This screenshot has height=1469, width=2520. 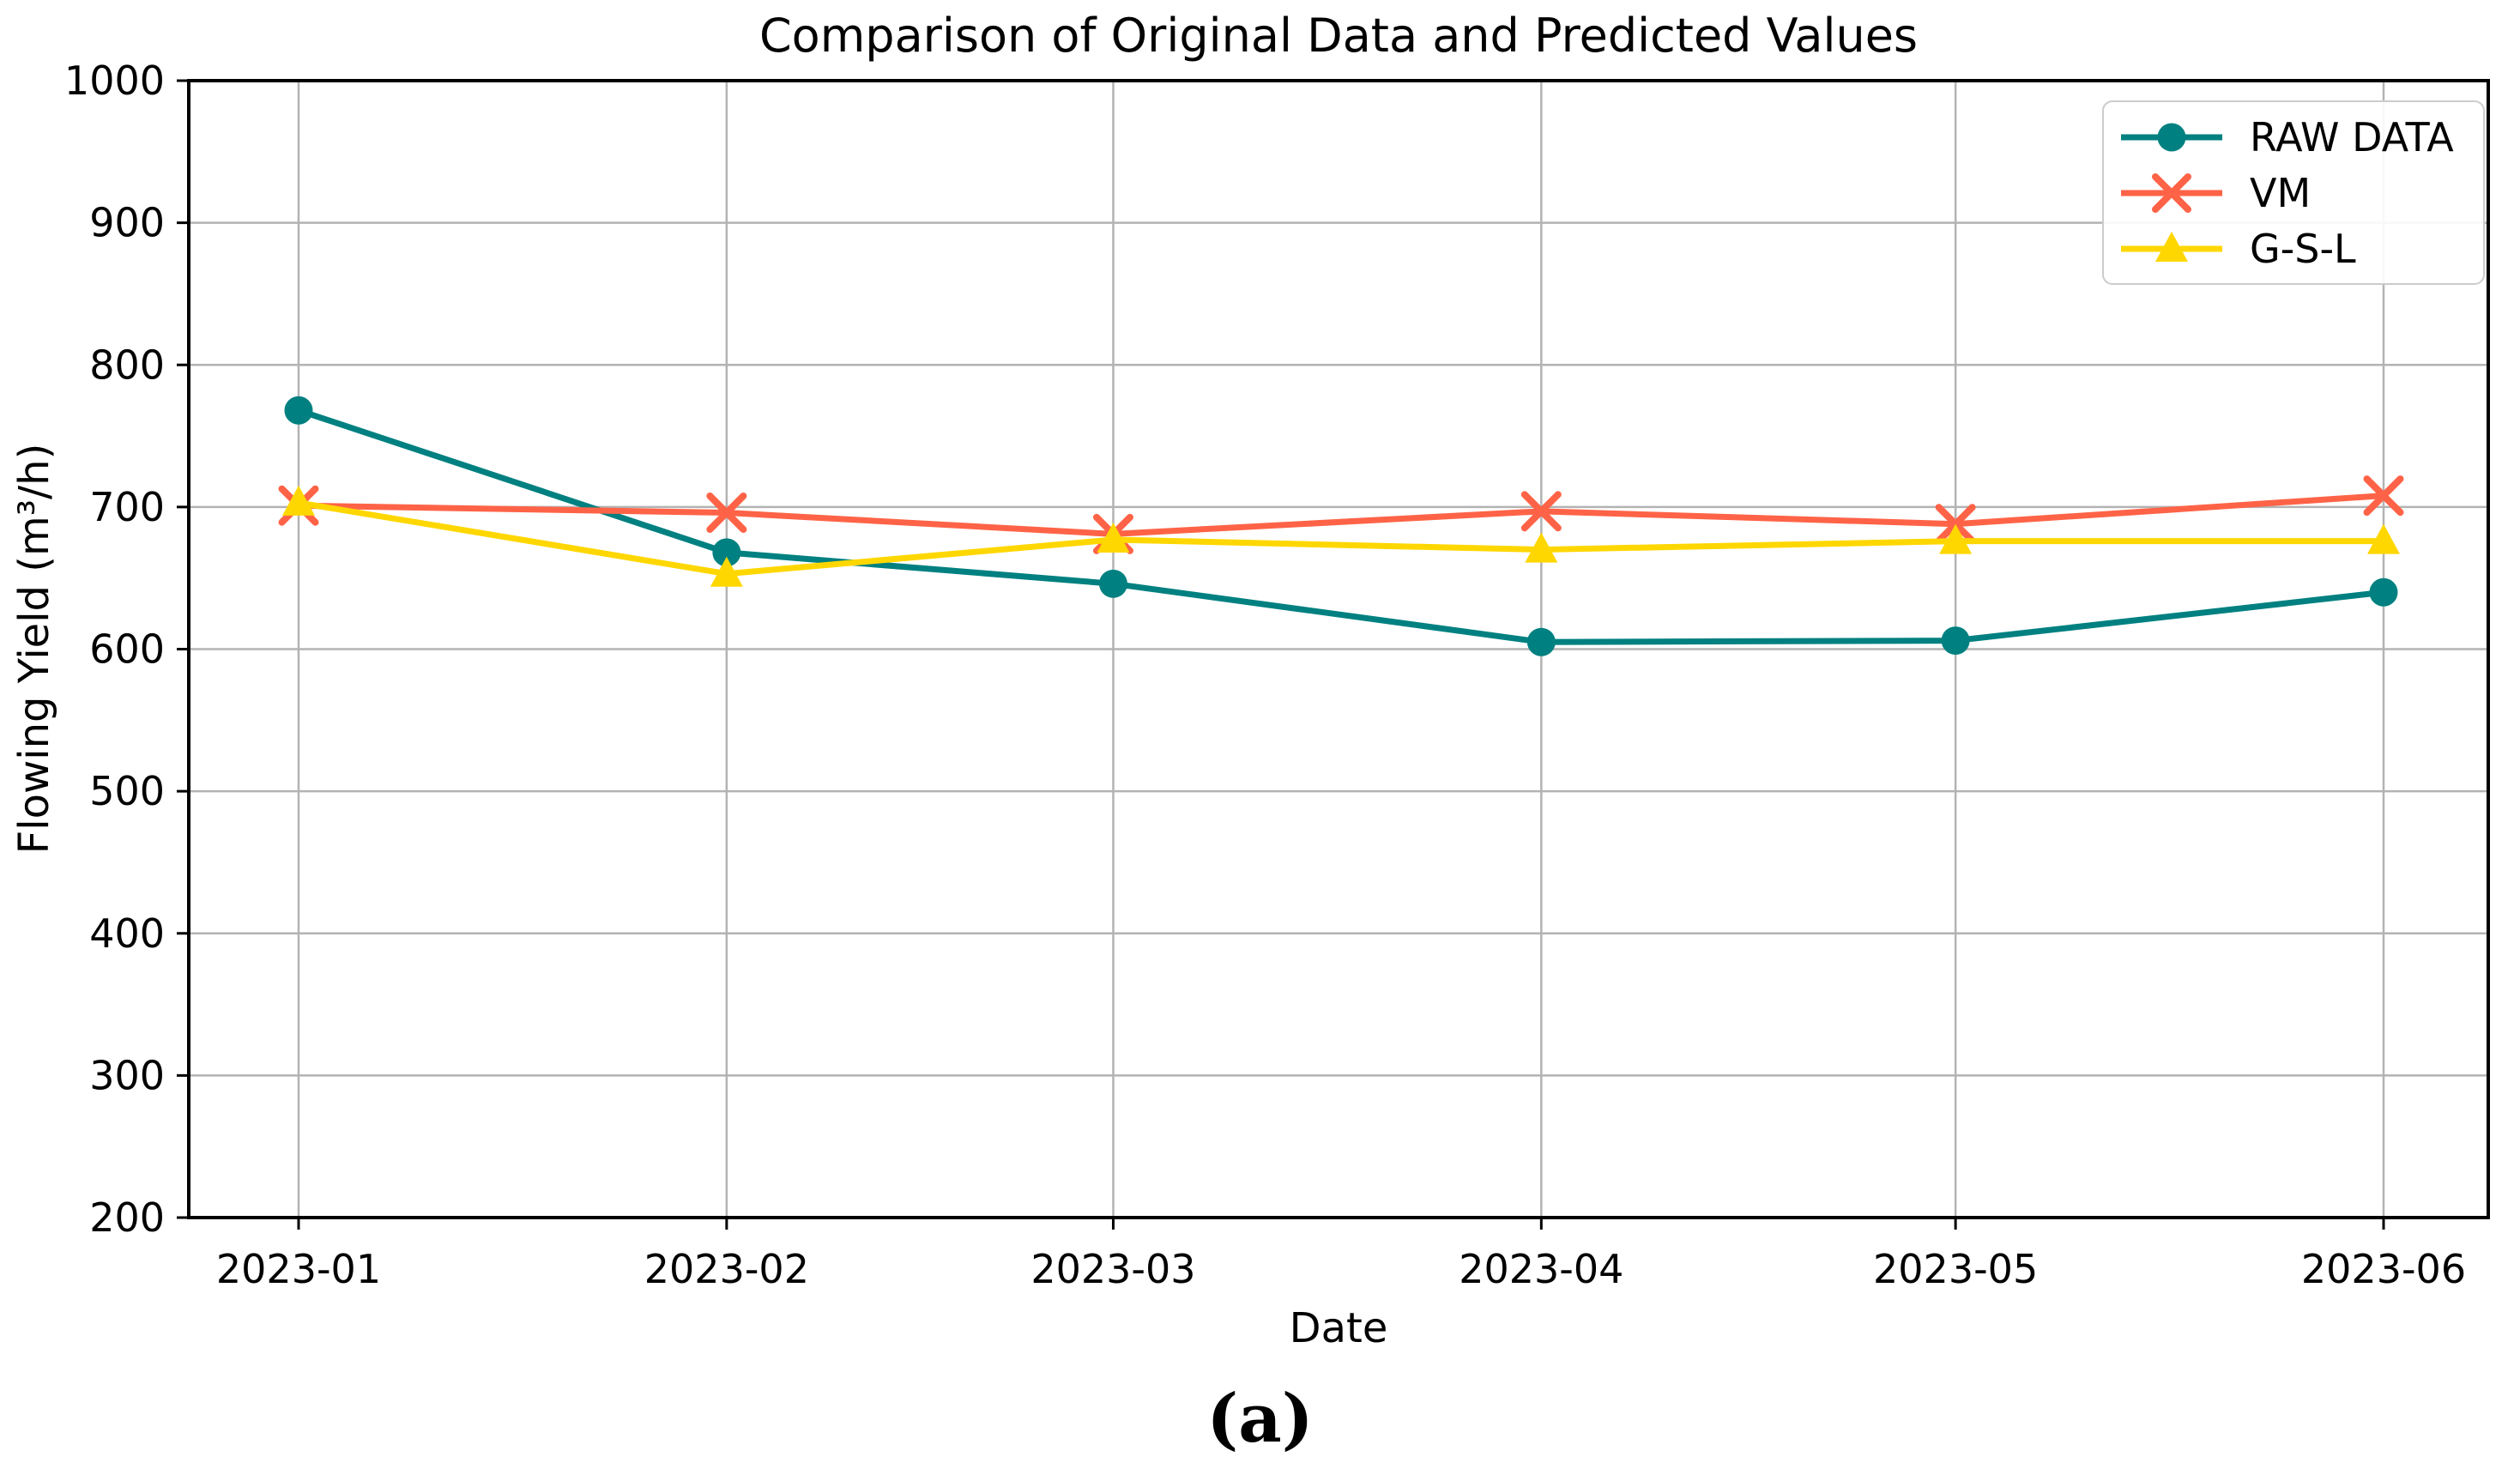 I want to click on series-raw-data, so click(x=1341, y=526).